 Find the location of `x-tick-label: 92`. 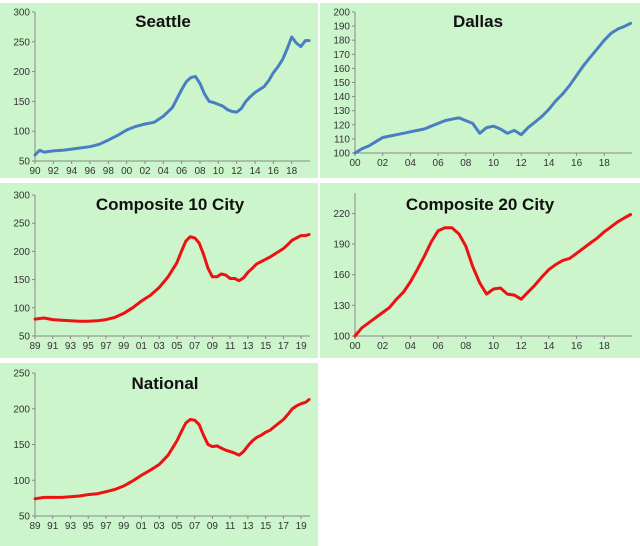

x-tick-label: 92 is located at coordinates (54, 171).